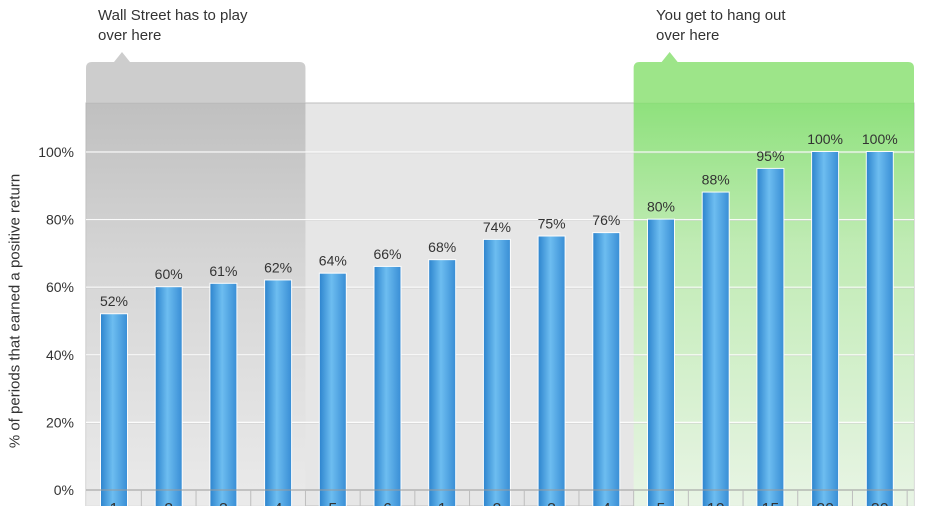 This screenshot has height=506, width=931. What do you see at coordinates (606, 220) in the screenshot?
I see `bar-value-label: 76%` at bounding box center [606, 220].